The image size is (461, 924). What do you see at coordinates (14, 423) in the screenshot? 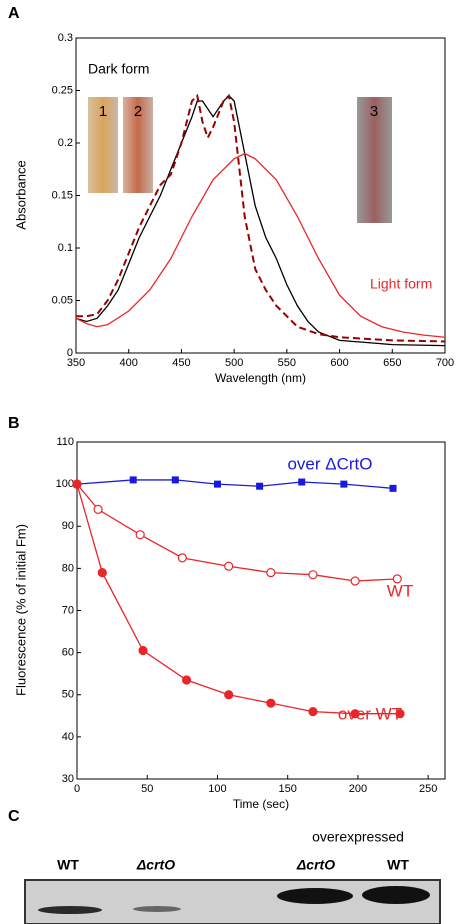
I see `panel-label: B` at bounding box center [14, 423].